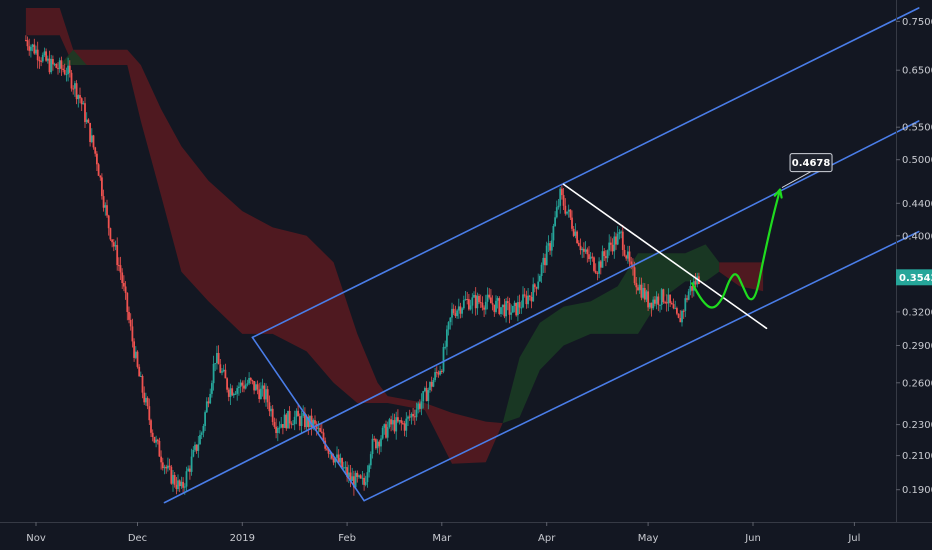 The width and height of the screenshot is (932, 550). I want to click on cloud-bearish-future, so click(741, 277).